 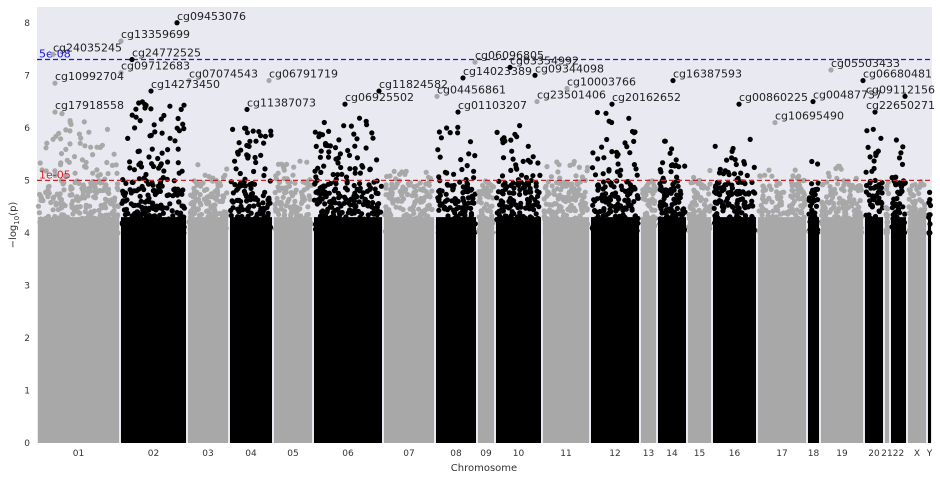 What do you see at coordinates (569, 68) in the screenshot?
I see `annotation-label: cg09344098` at bounding box center [569, 68].